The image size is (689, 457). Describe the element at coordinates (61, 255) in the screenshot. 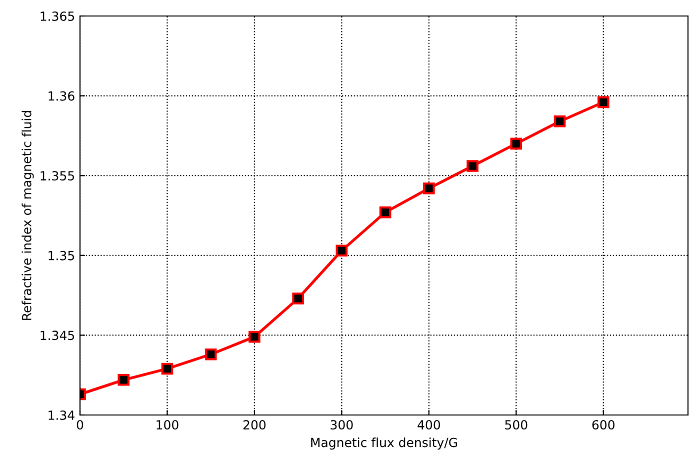

I see `y-tick-label: 1.35` at that location.